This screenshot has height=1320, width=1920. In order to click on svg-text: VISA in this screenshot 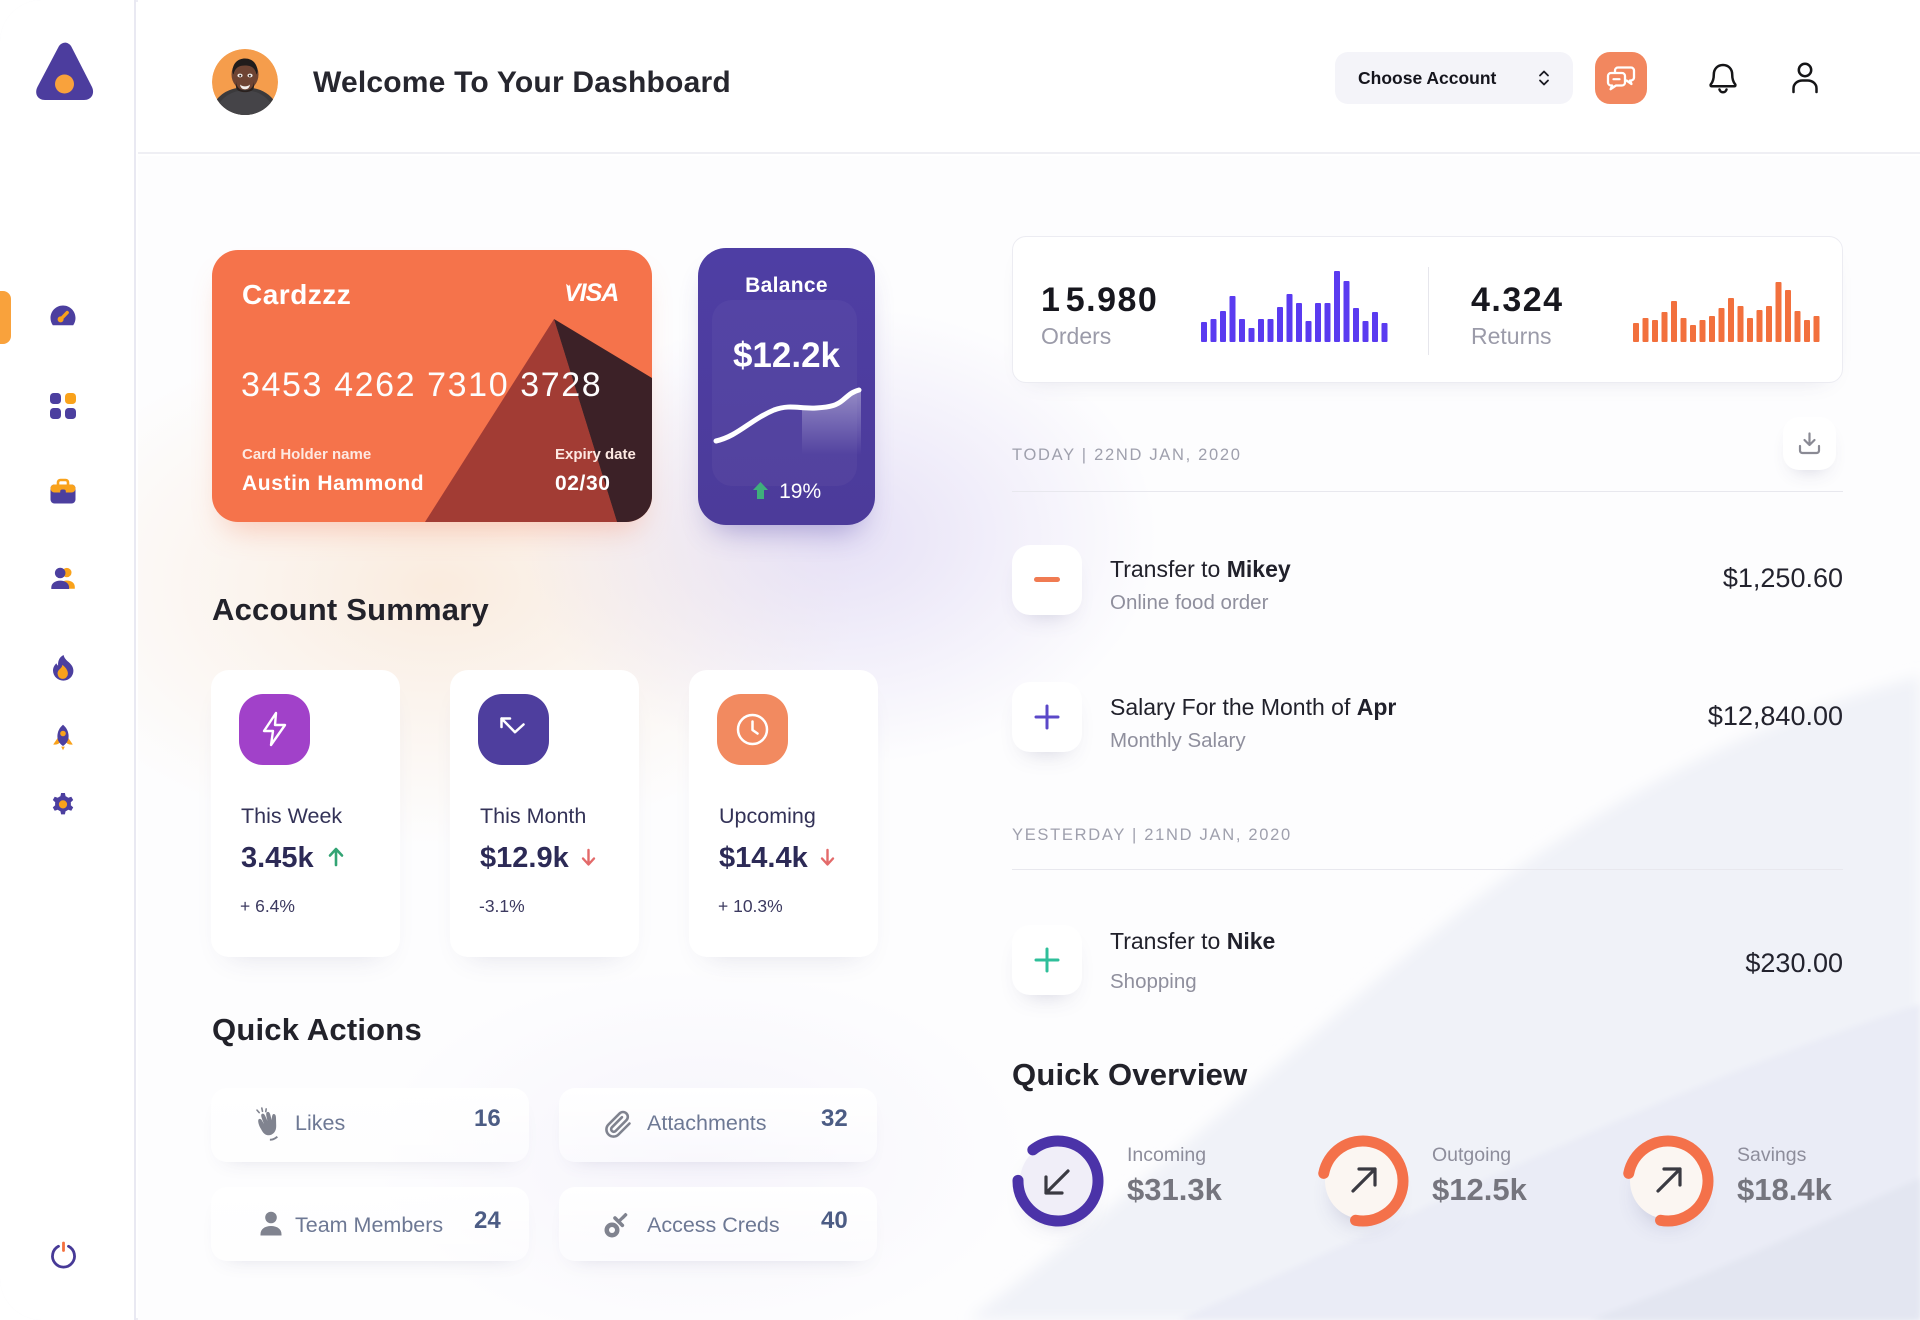, I will do `click(591, 293)`.